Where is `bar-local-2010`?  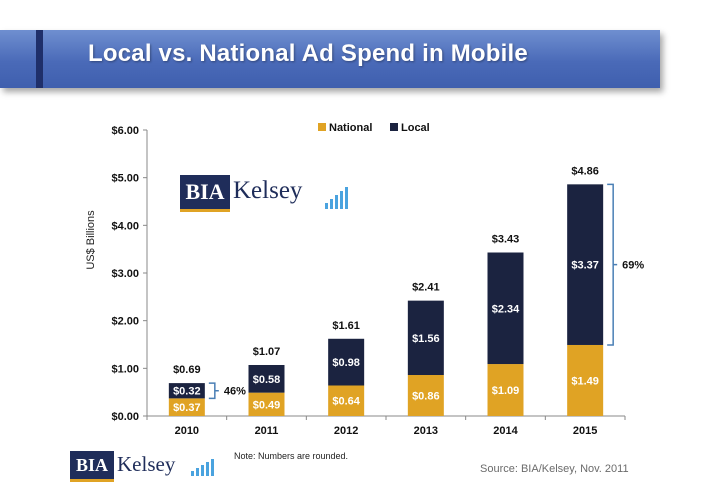
bar-local-2010 is located at coordinates (186, 391).